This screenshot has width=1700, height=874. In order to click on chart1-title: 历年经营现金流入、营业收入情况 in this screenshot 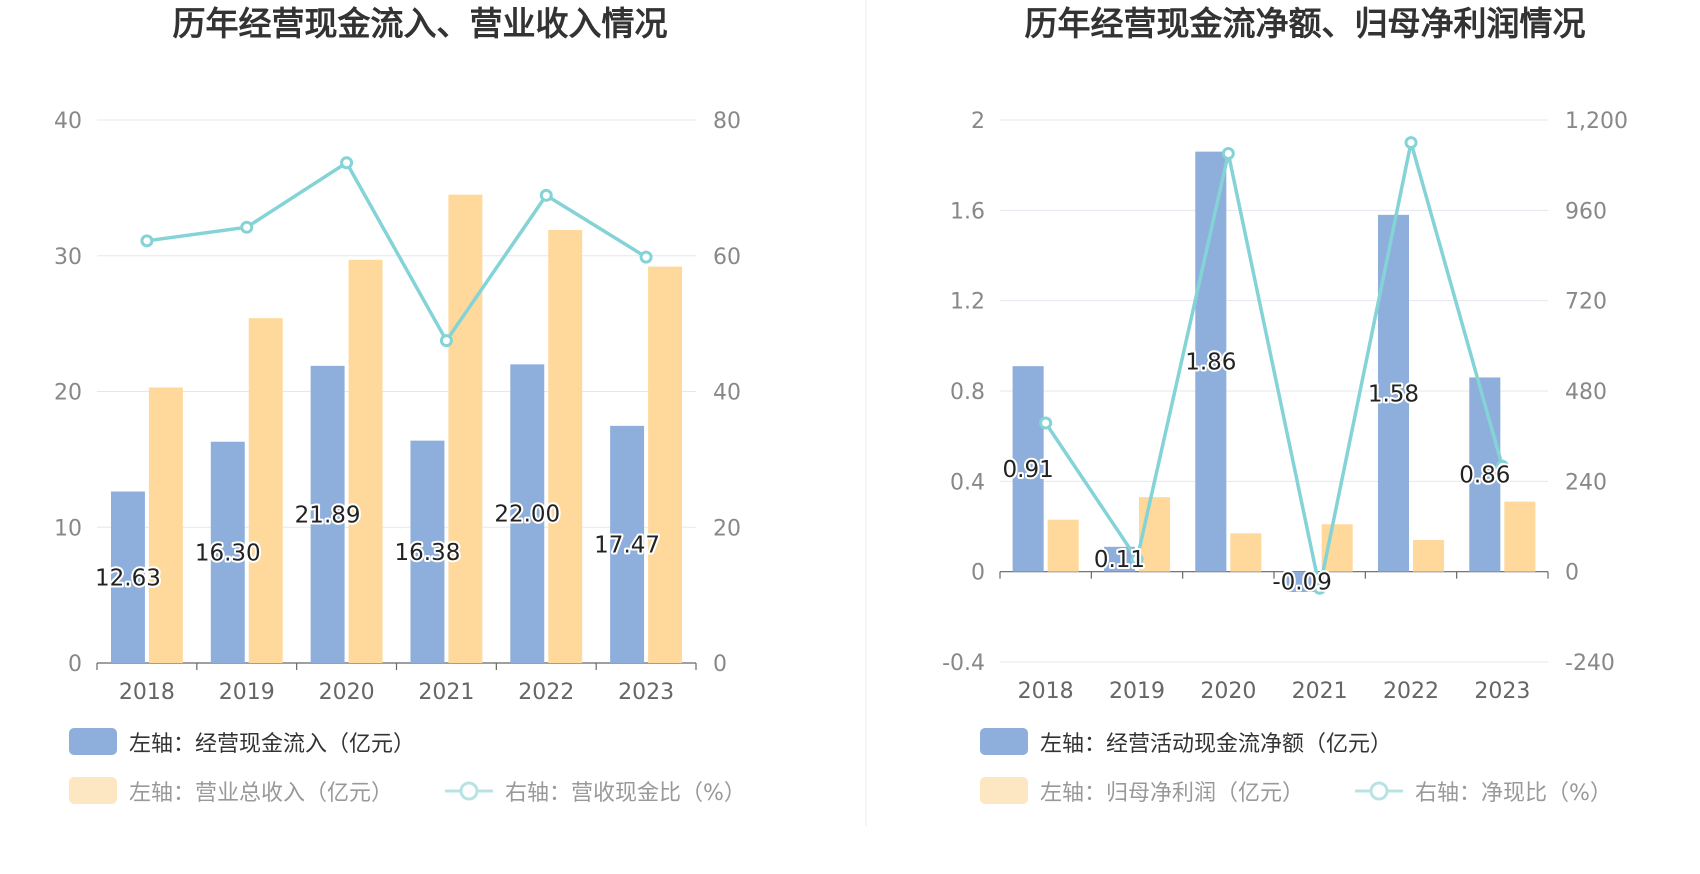, I will do `click(420, 23)`.